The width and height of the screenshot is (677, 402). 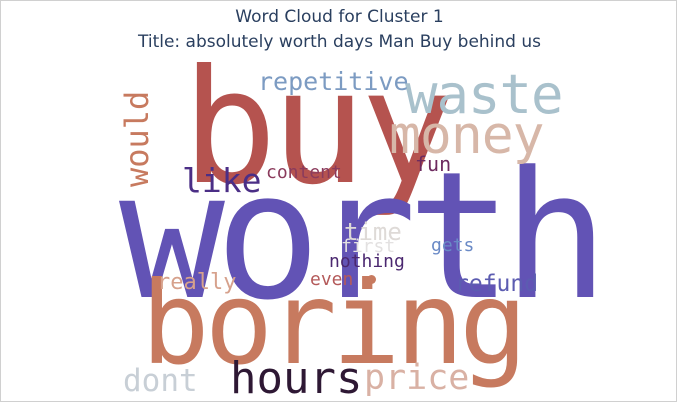 What do you see at coordinates (137, 138) in the screenshot?
I see `word-would: would` at bounding box center [137, 138].